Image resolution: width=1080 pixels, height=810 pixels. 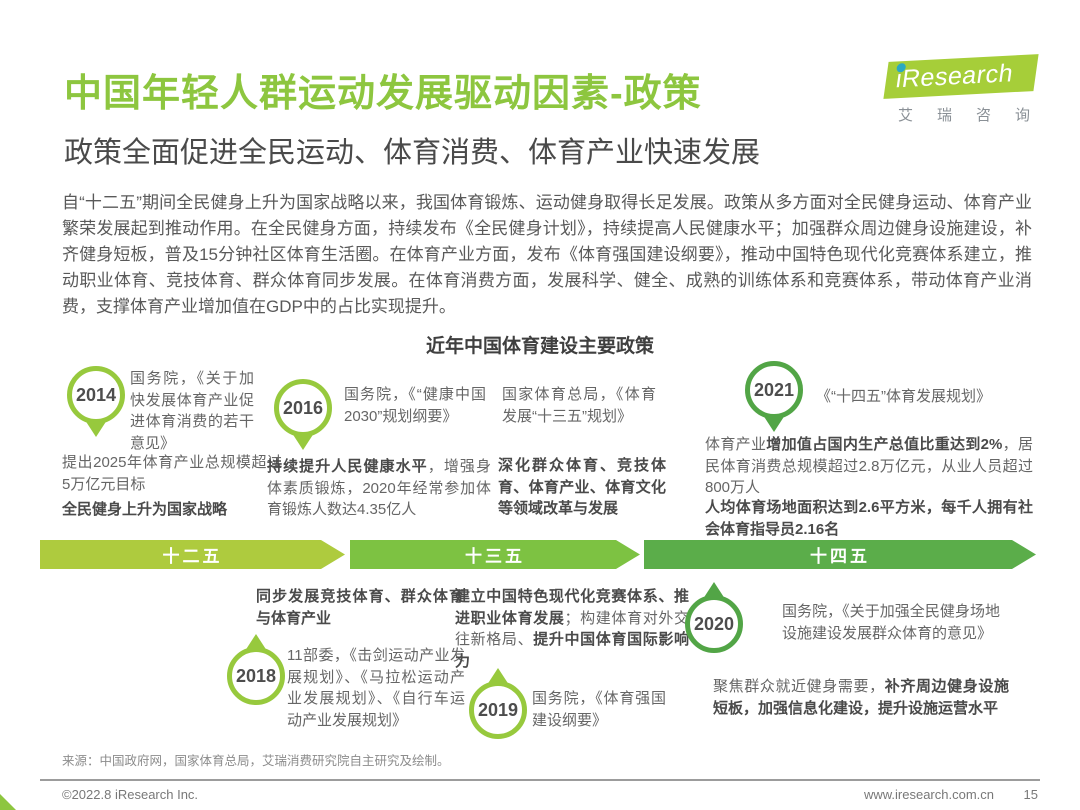 I want to click on period-label-13th: 十三五, so click(x=495, y=556).